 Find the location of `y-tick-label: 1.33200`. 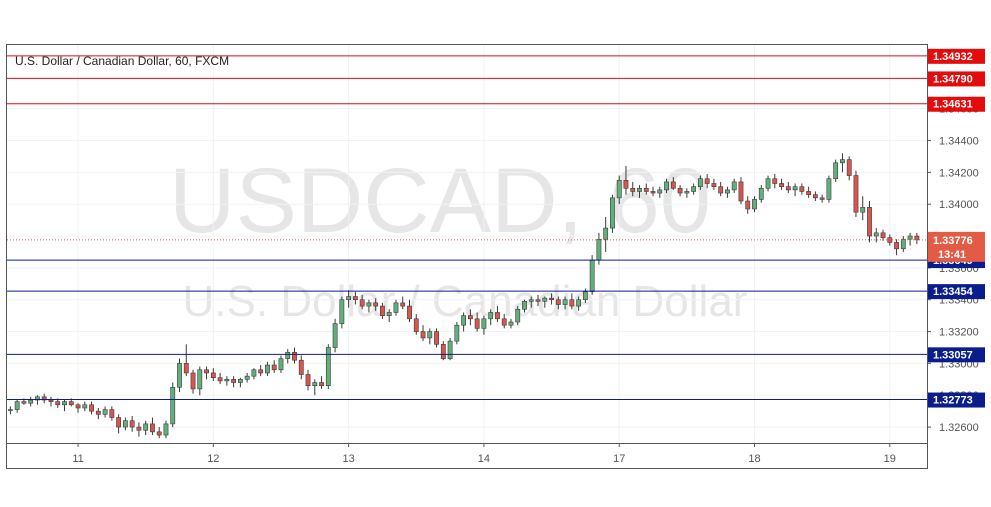

y-tick-label: 1.33200 is located at coordinates (959, 333).